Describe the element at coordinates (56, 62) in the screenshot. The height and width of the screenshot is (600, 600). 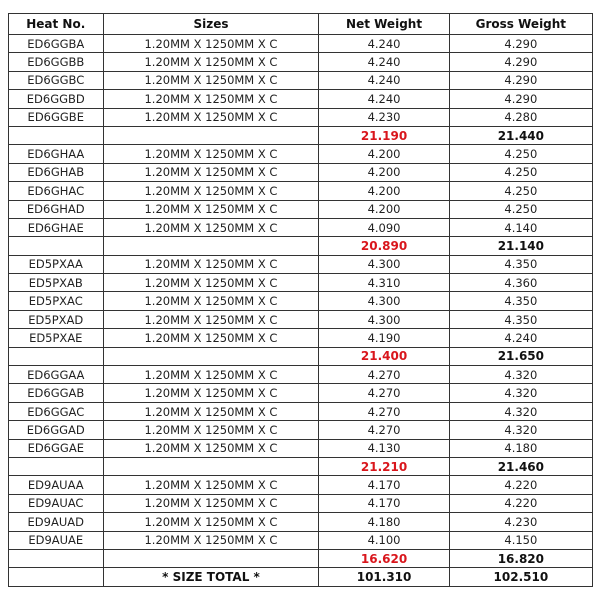
I see `cell-heat-no: ED6GGBB` at that location.